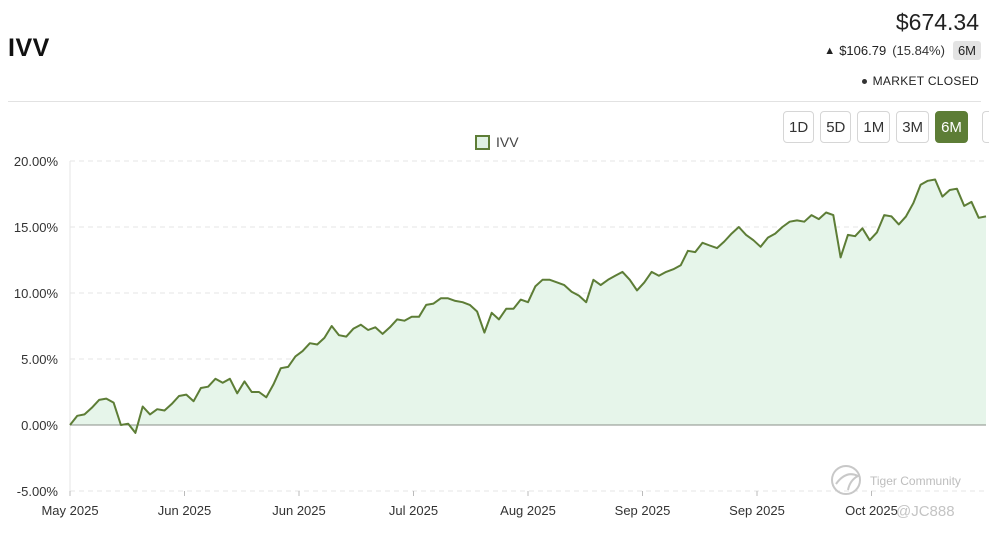 The width and height of the screenshot is (989, 534). Describe the element at coordinates (864, 81) in the screenshot. I see `status-dot-icon` at that location.